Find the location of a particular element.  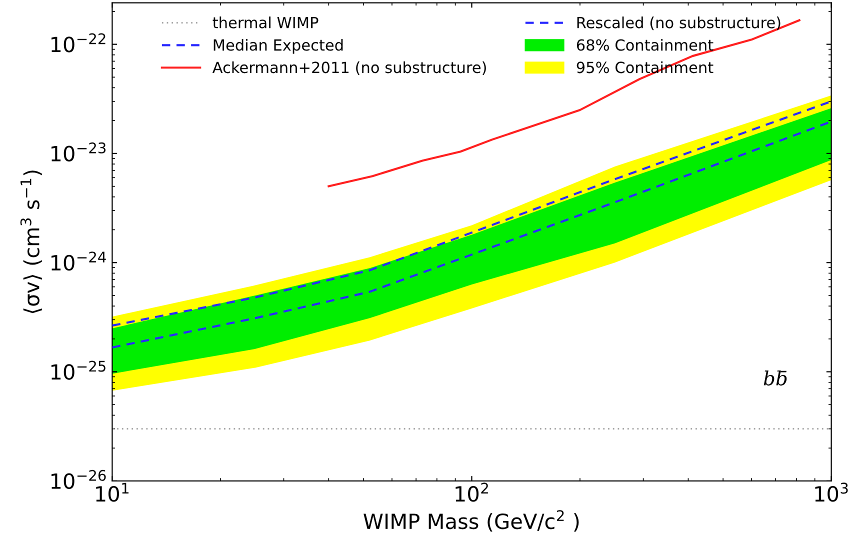

y-tick-label: 10$^{−25}$ is located at coordinates (79, 370).